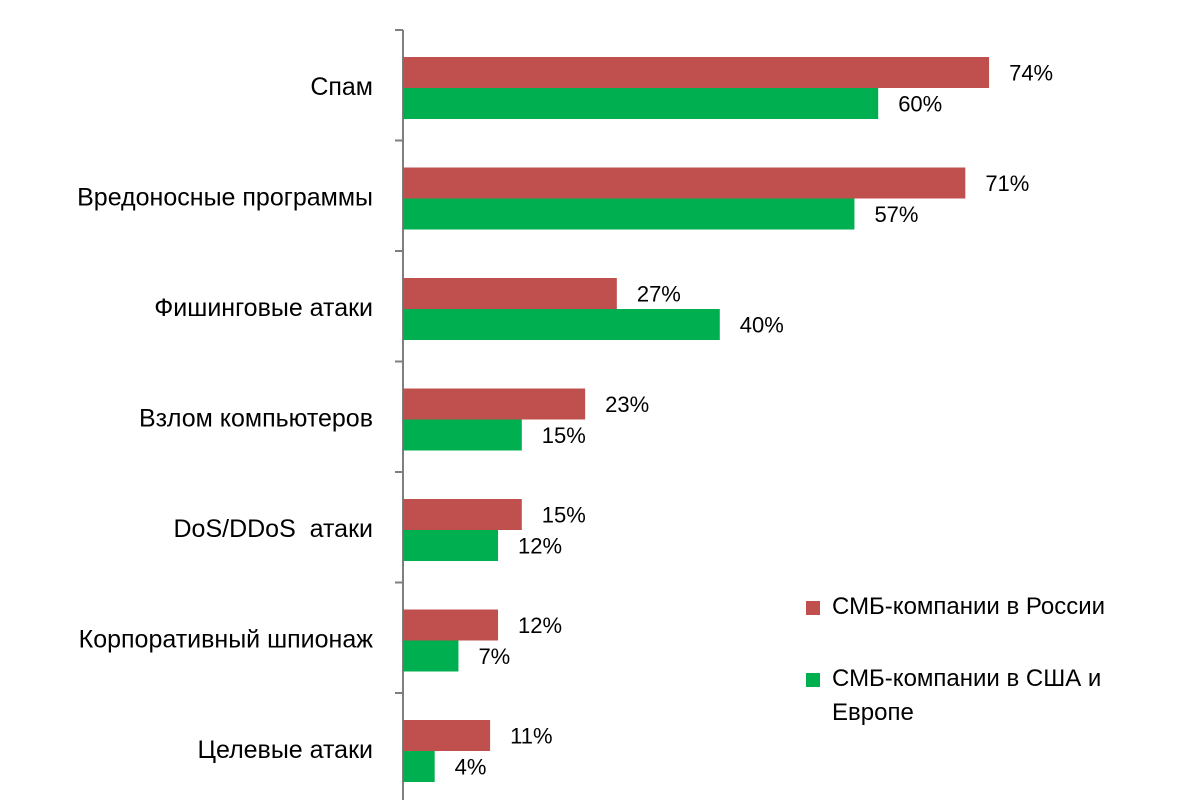 The image size is (1200, 800). I want to click on data-label: 74%, so click(1031, 73).